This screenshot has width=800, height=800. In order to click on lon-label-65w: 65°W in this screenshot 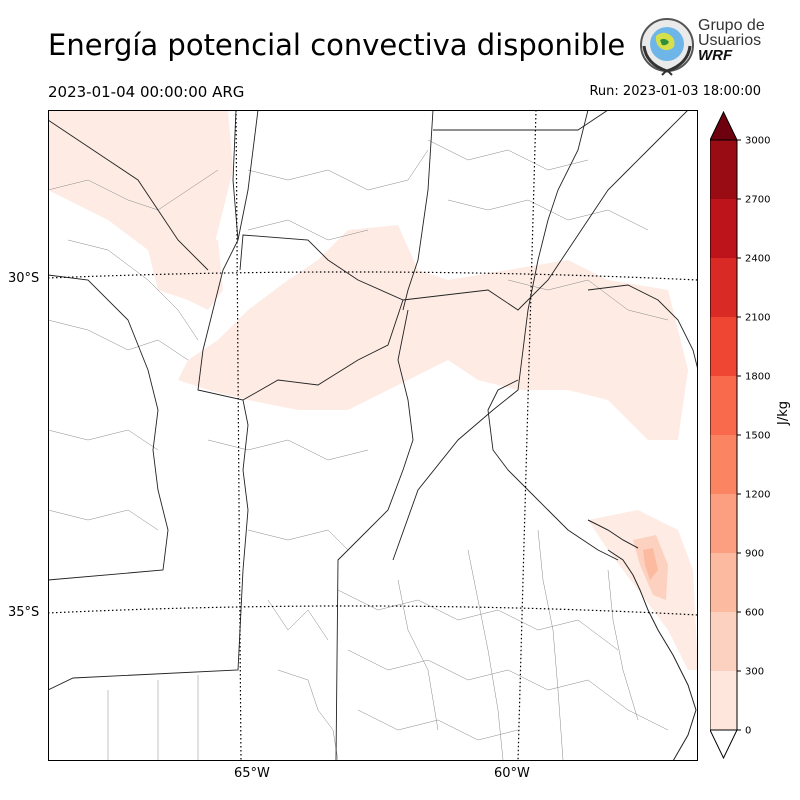, I will do `click(252, 773)`.